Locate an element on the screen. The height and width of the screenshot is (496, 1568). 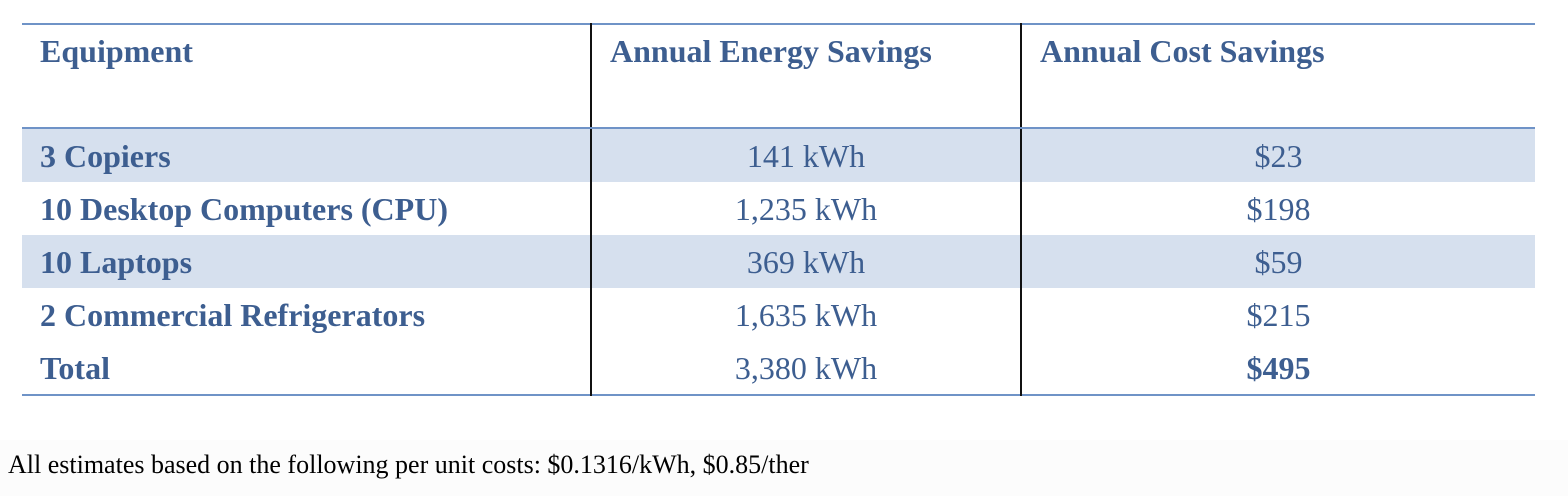
total-cost: $495 is located at coordinates (1278, 367).